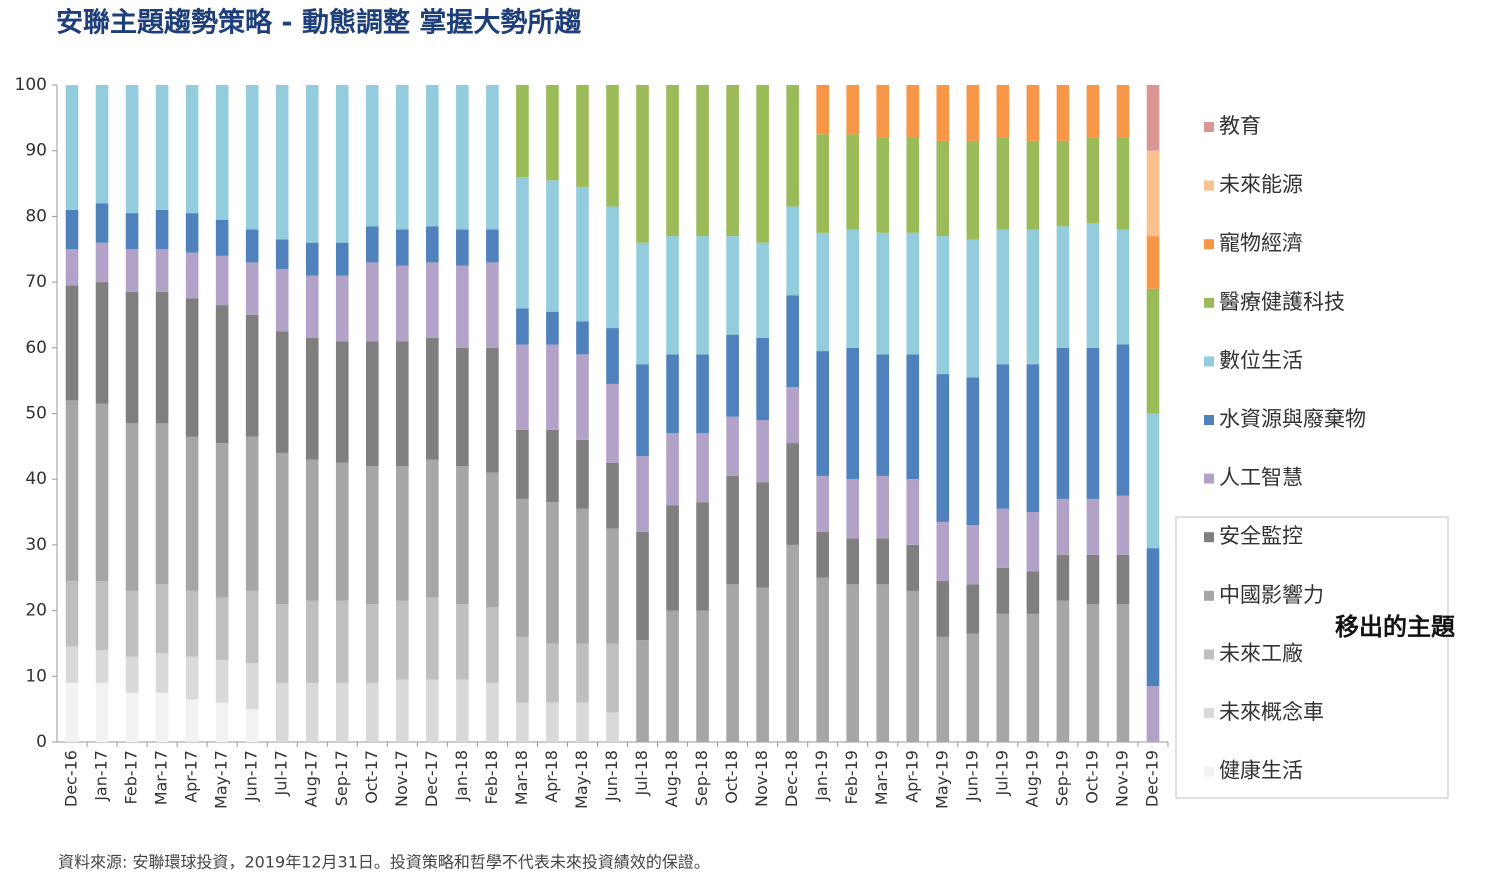 This screenshot has height=883, width=1504. I want to click on y-tick-label: 0, so click(41, 742).